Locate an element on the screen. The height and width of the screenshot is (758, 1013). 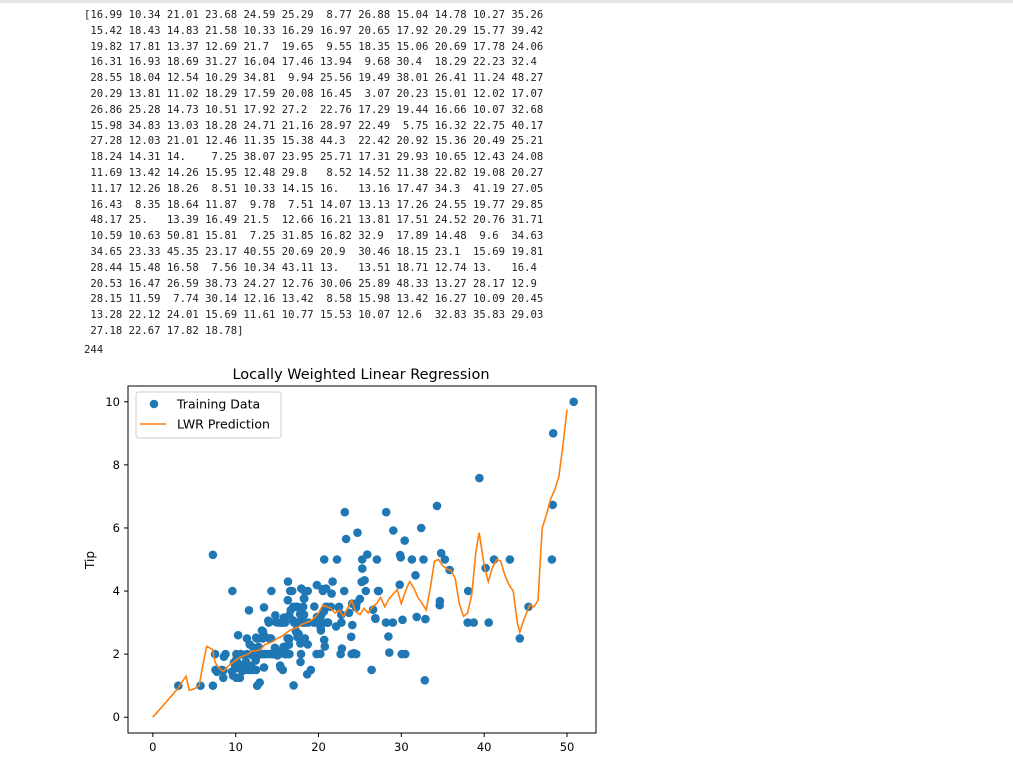
printed-count: 244 is located at coordinates (94, 350).